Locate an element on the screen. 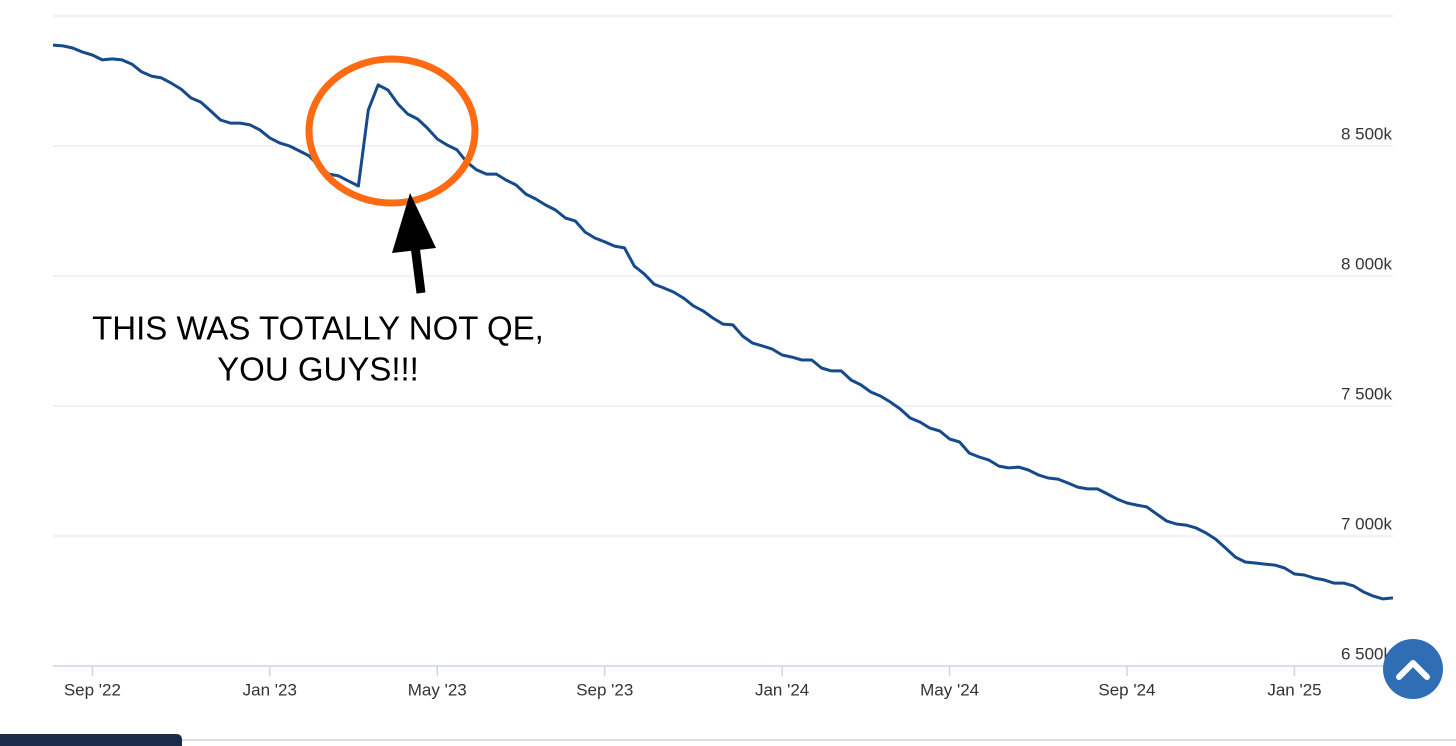  x-tick-label: May '23 is located at coordinates (437, 689).